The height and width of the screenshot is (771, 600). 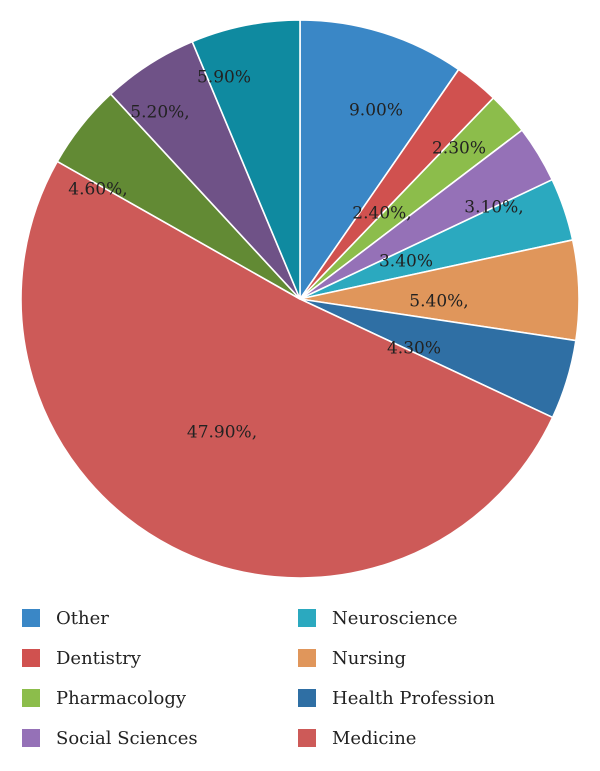 I want to click on slice-data-label: 5.20%,, so click(x=159, y=113).